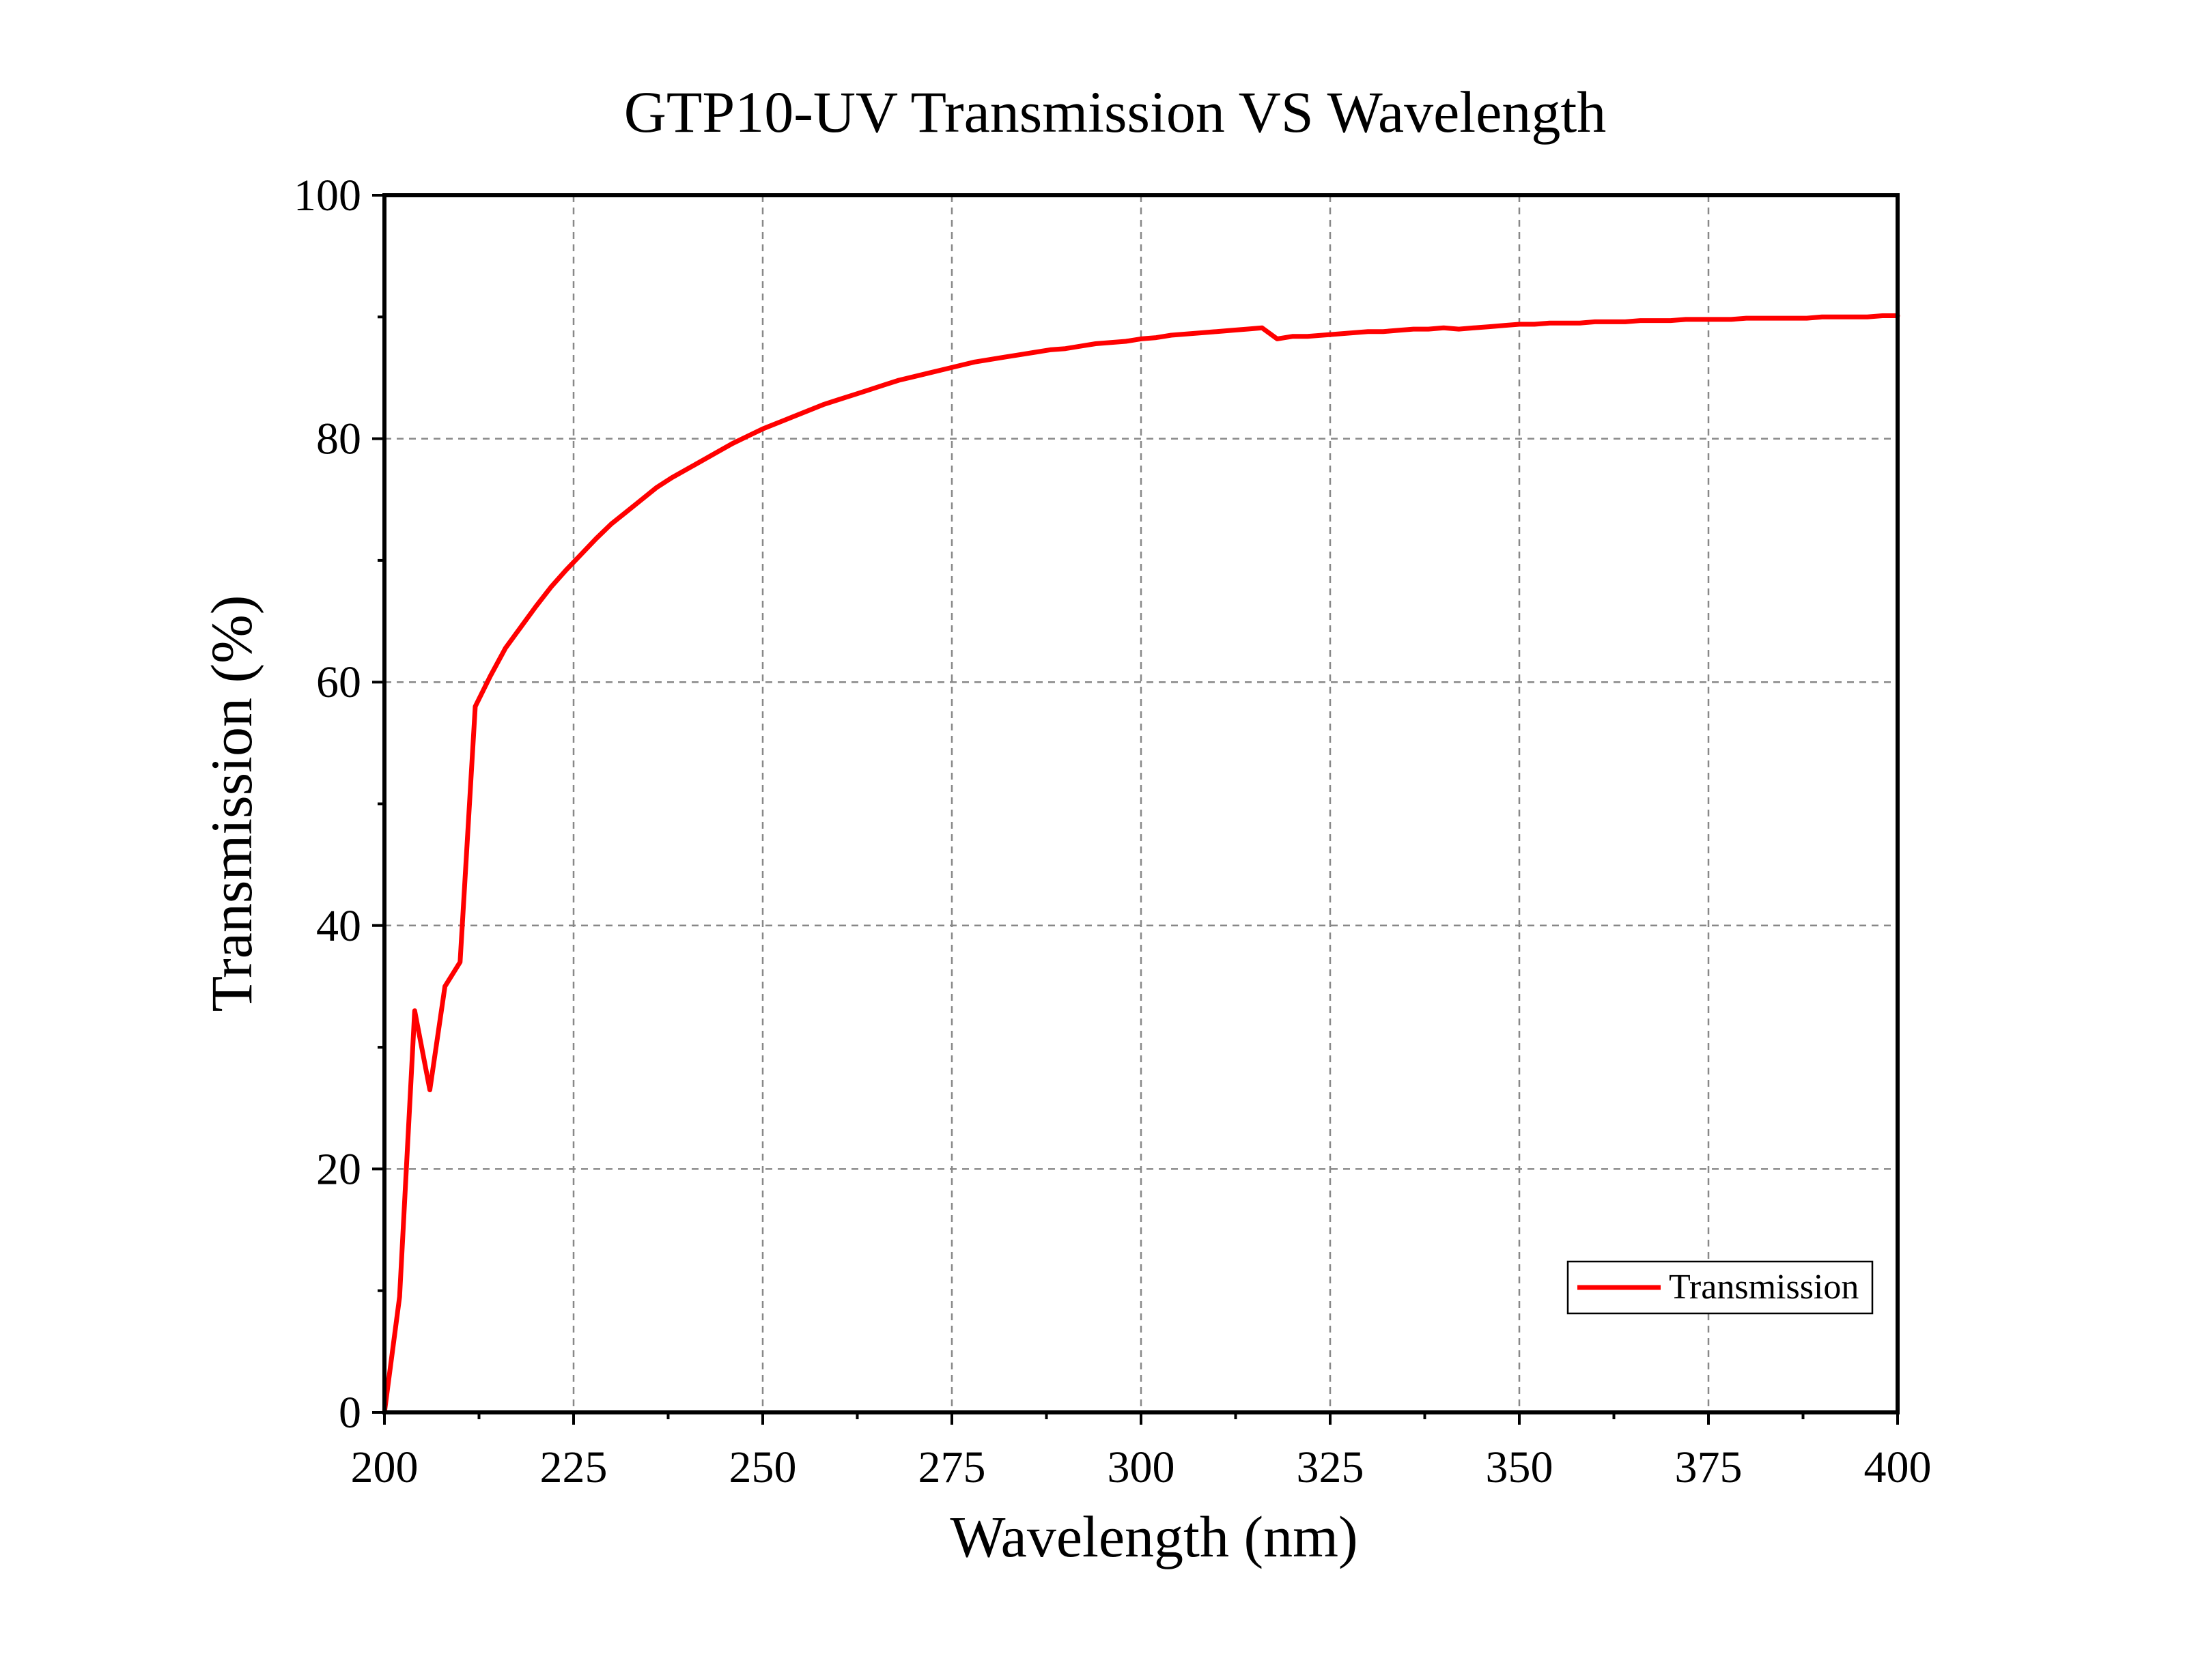 Image resolution: width=2196 pixels, height=1680 pixels. I want to click on y-tick-label: 100, so click(328, 195).